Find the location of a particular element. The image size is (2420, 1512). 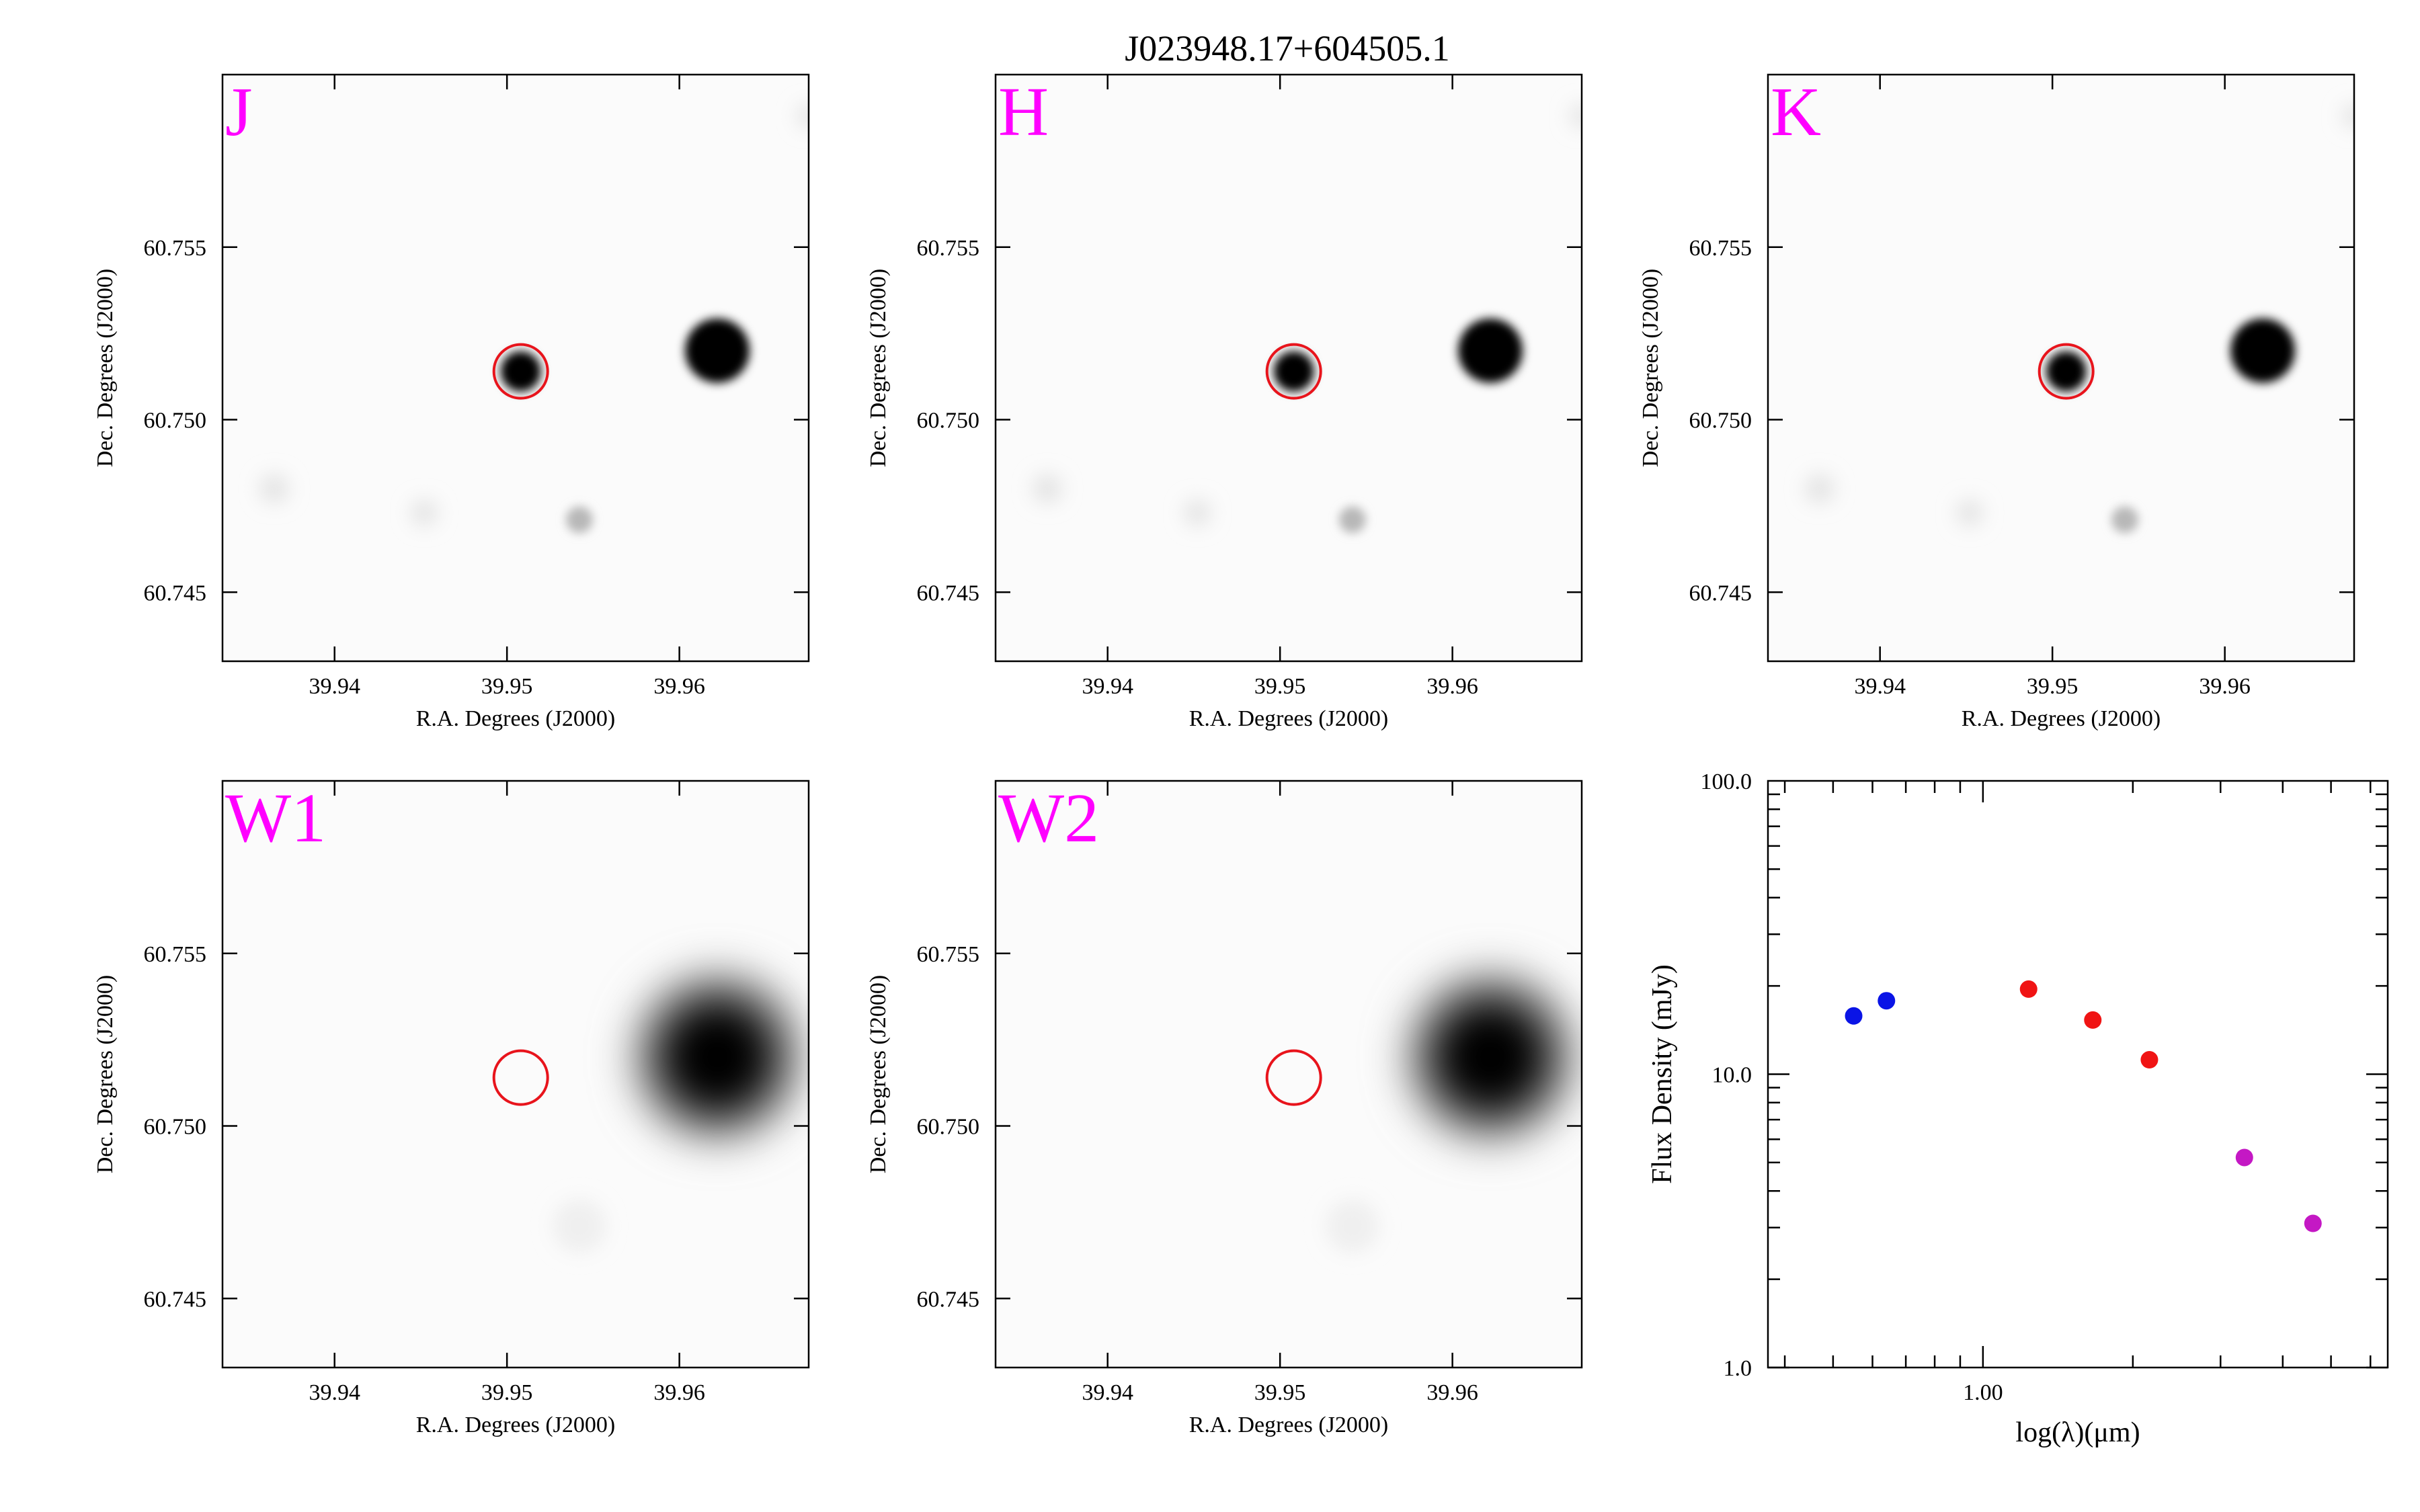

y-tick-label: 1.0 is located at coordinates (1738, 1369).